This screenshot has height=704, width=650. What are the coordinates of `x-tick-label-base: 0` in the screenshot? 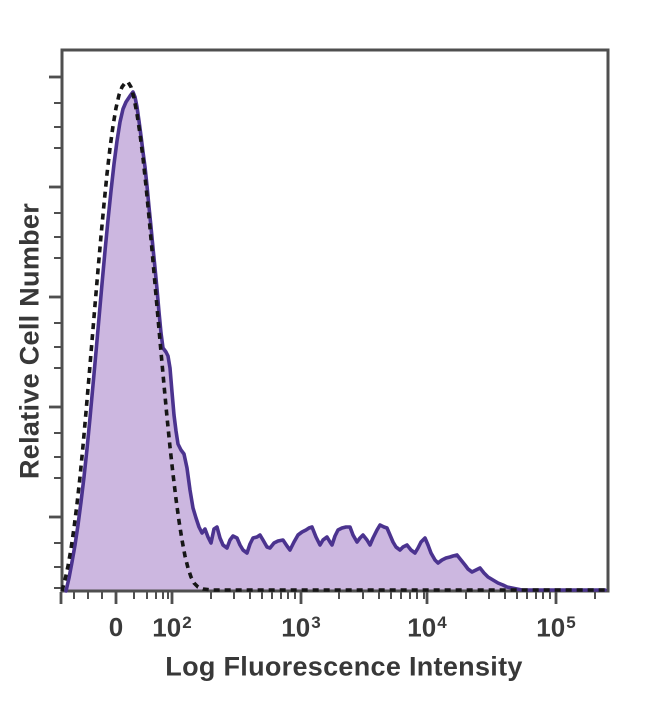 It's located at (116, 627).